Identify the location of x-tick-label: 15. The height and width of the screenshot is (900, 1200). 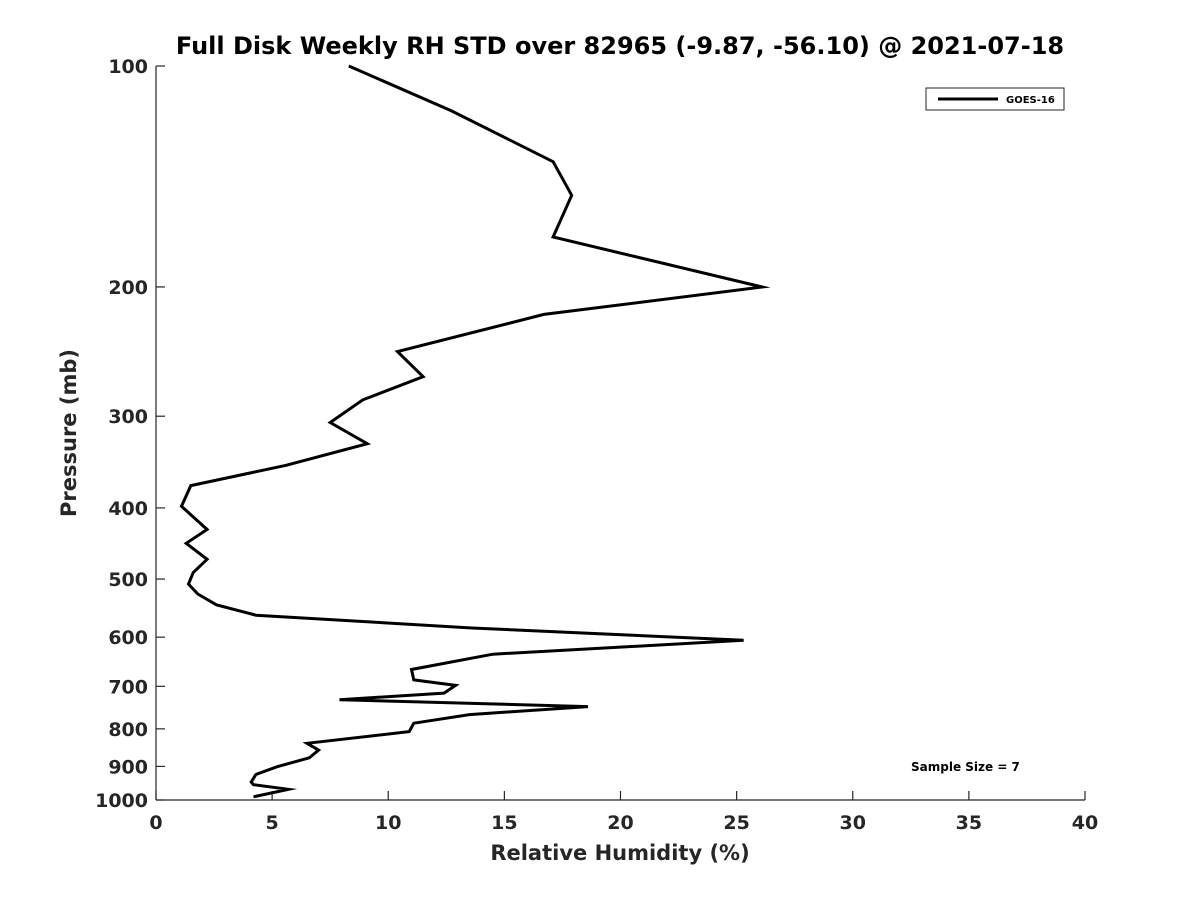
(504, 823).